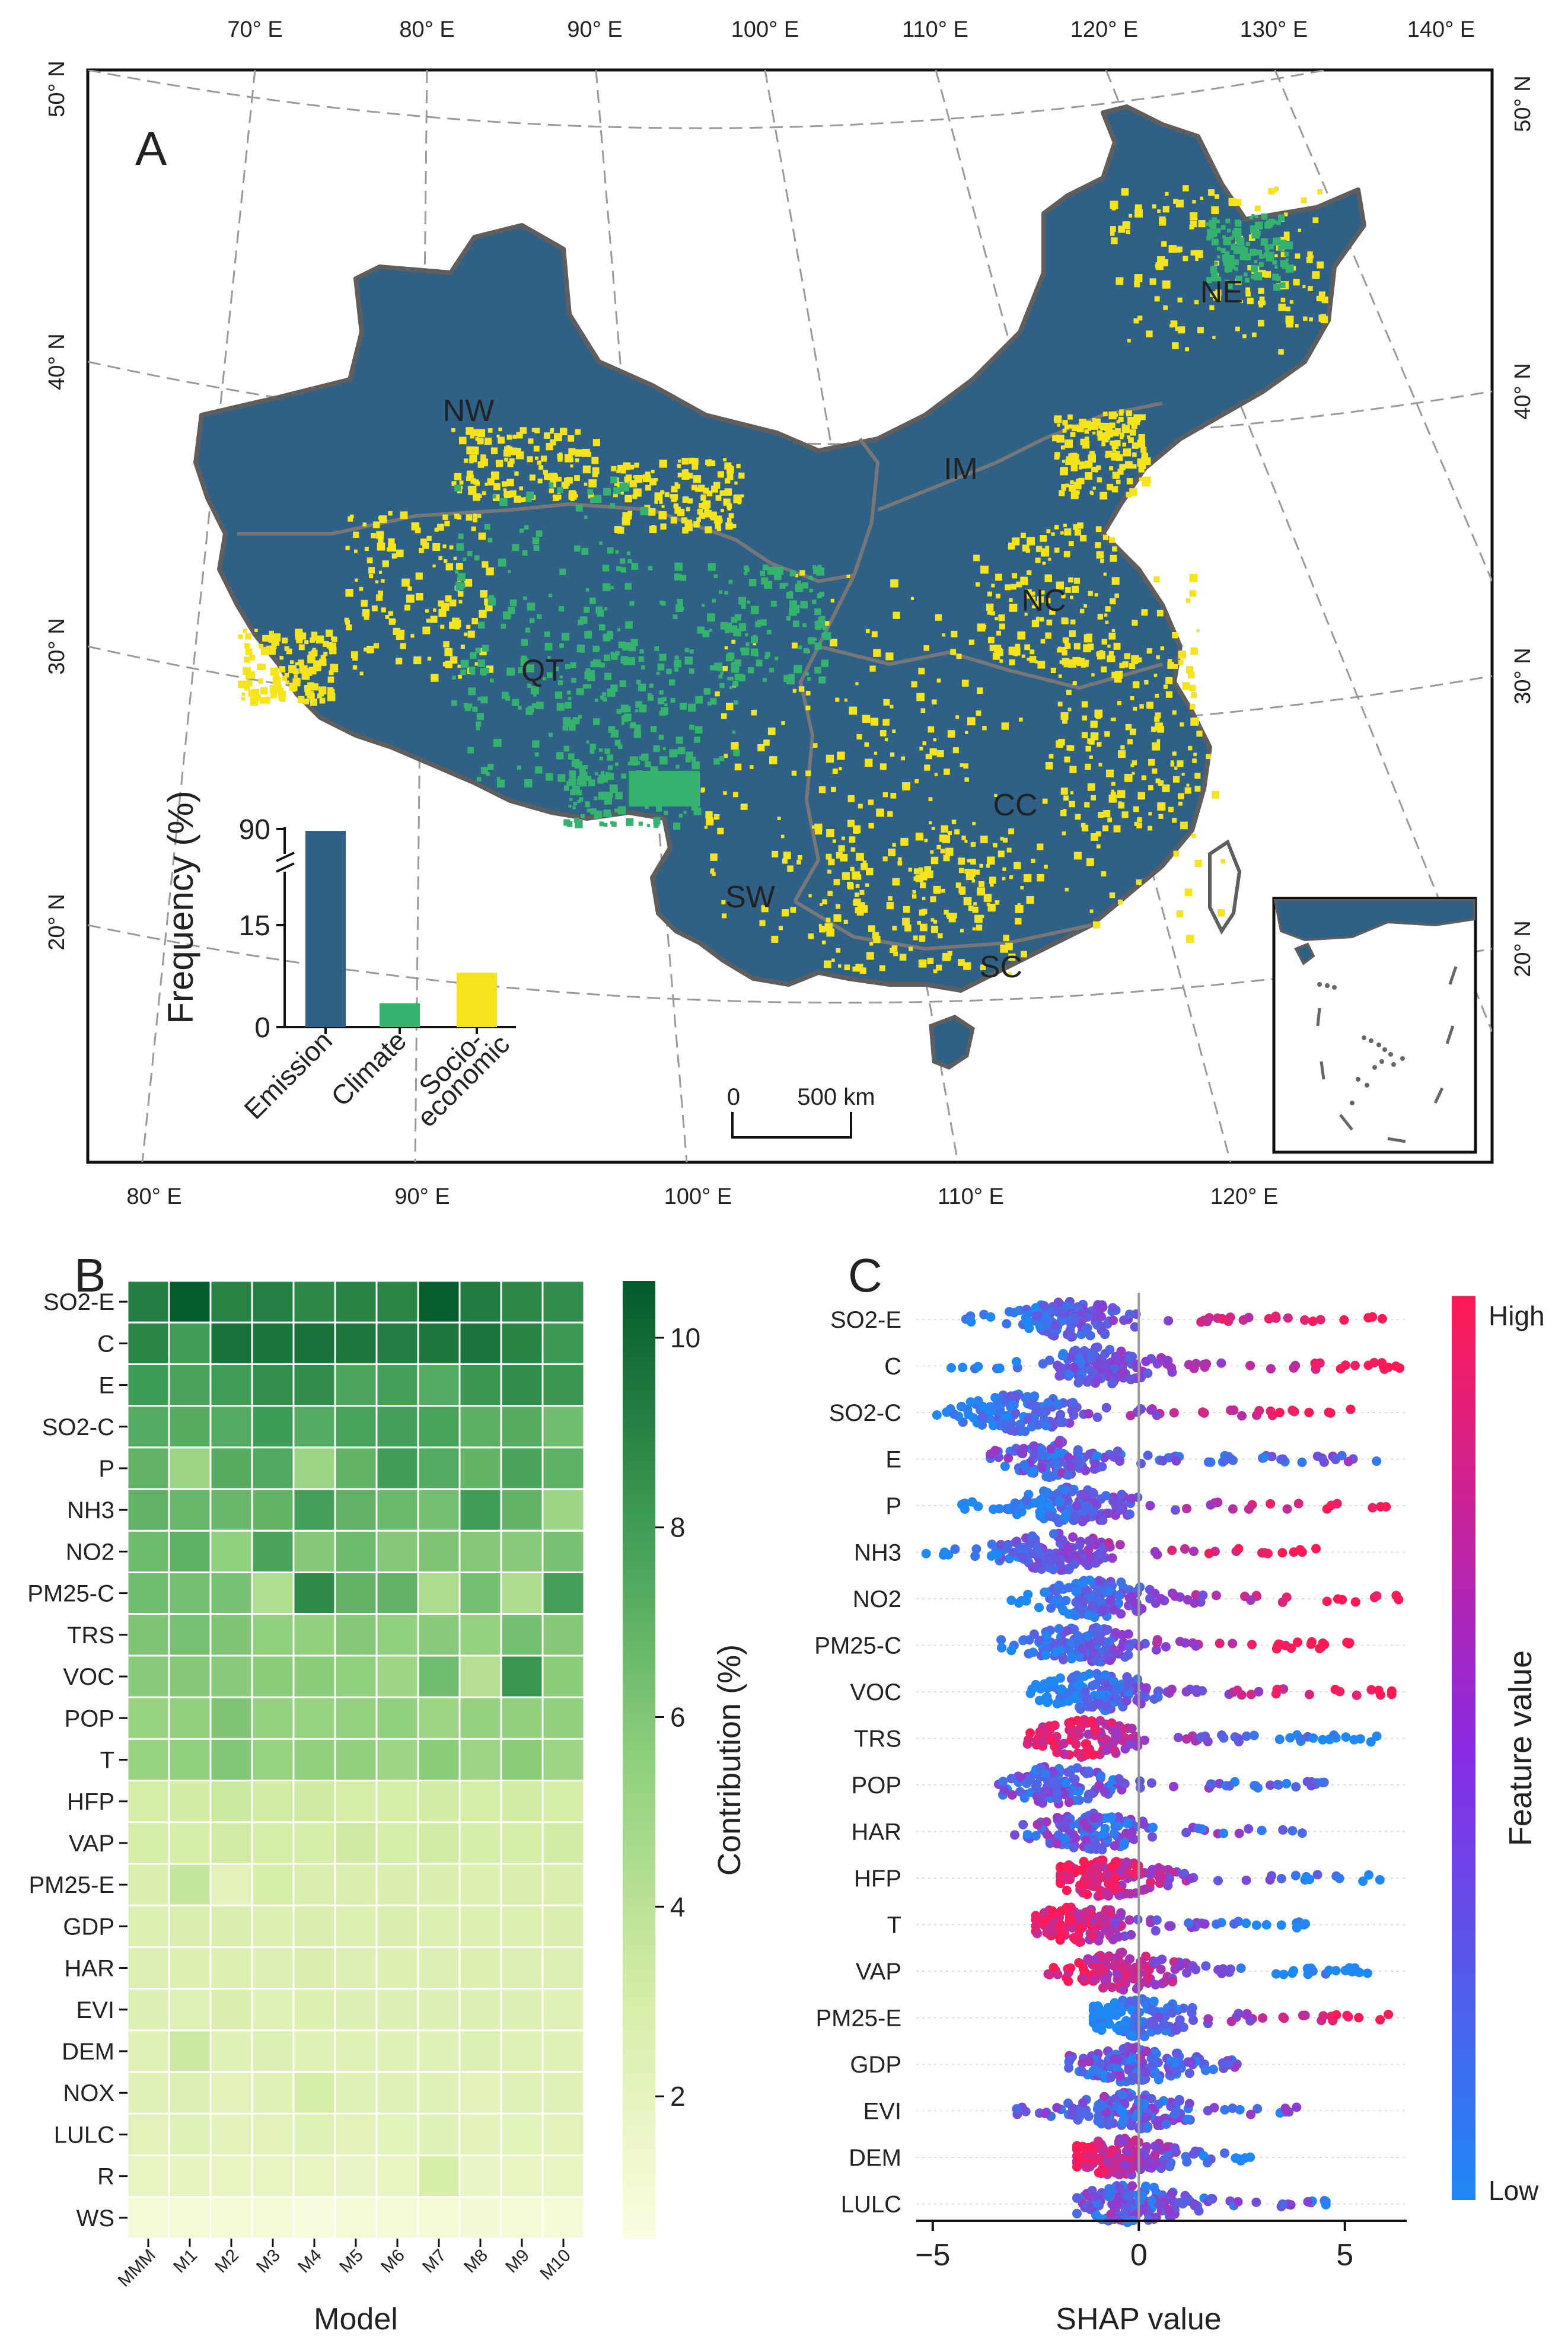  Describe the element at coordinates (190, 1427) in the screenshot. I see `heatmap-cell-so2-c-m1` at that location.